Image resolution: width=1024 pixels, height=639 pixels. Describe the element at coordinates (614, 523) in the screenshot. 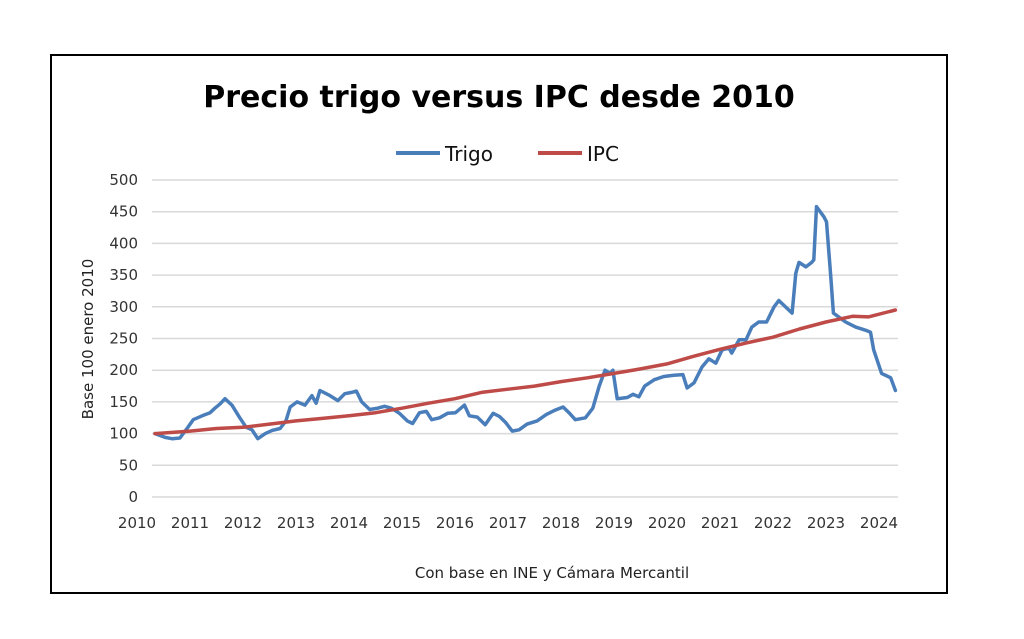

I see `x-tick-label: 2019` at that location.